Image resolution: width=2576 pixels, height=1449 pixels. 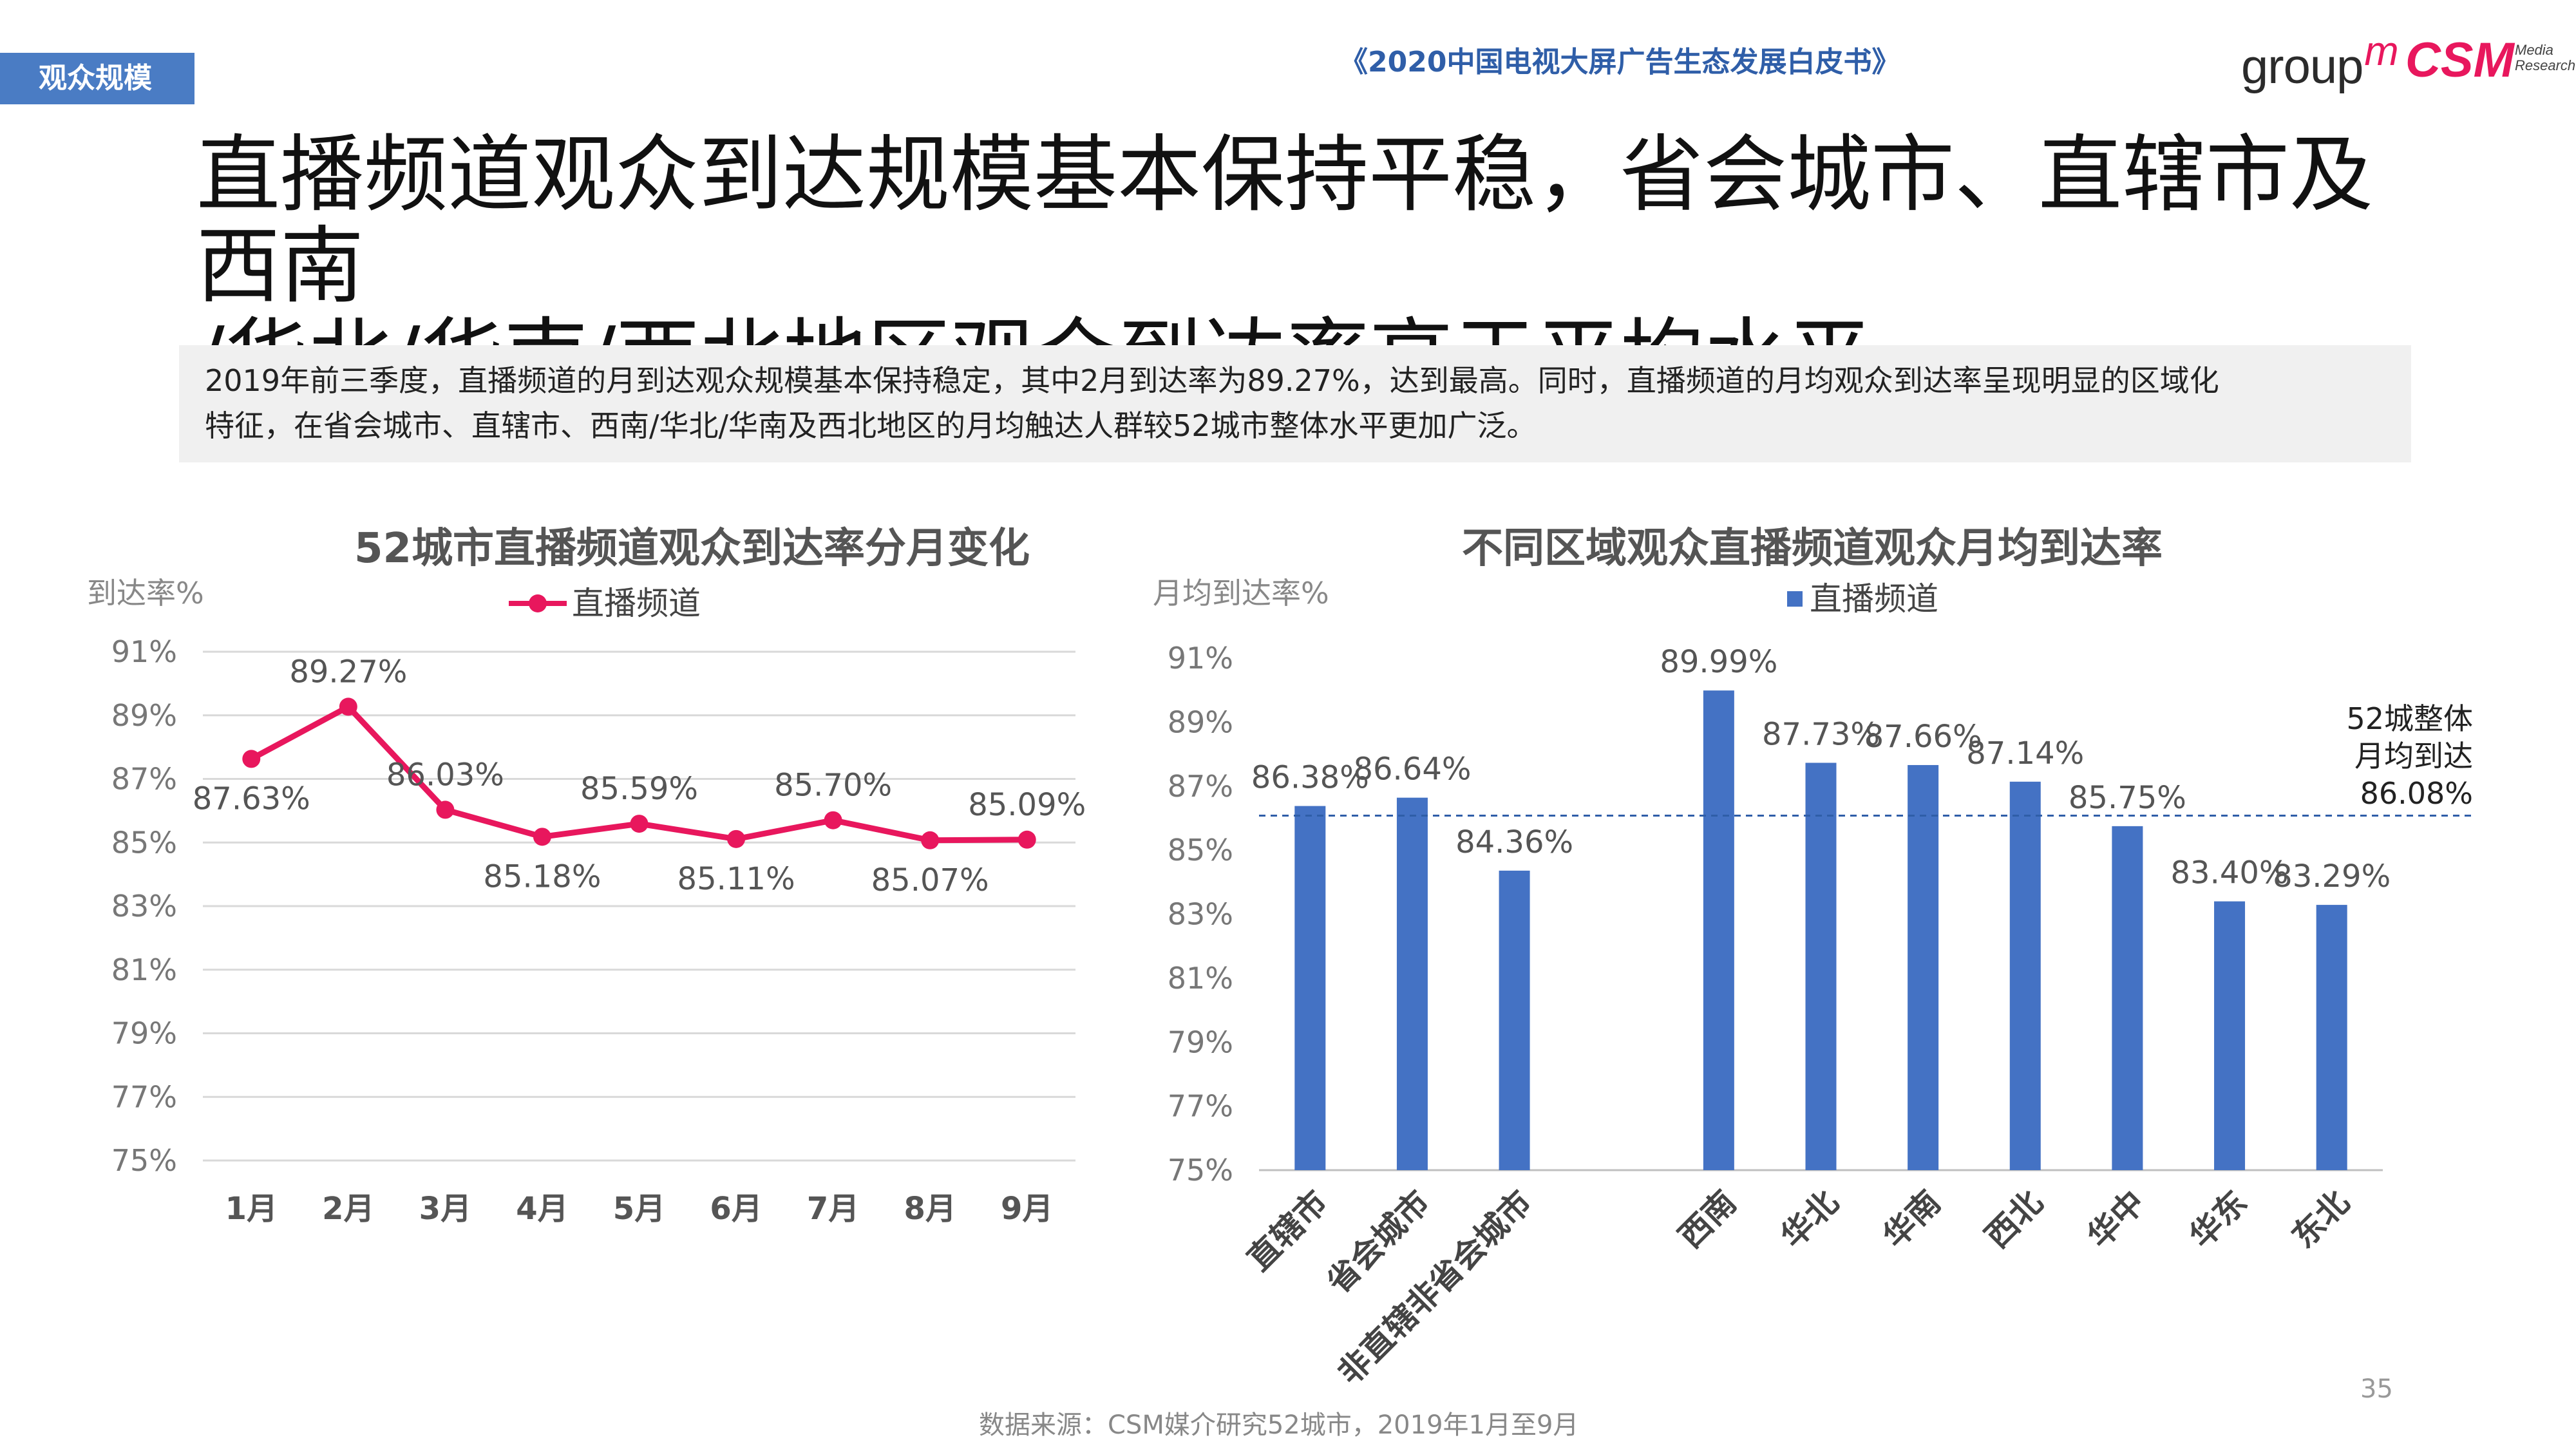 I want to click on line-chart-title: 52城市直播频道观众到达率分月变化, so click(x=692, y=549).